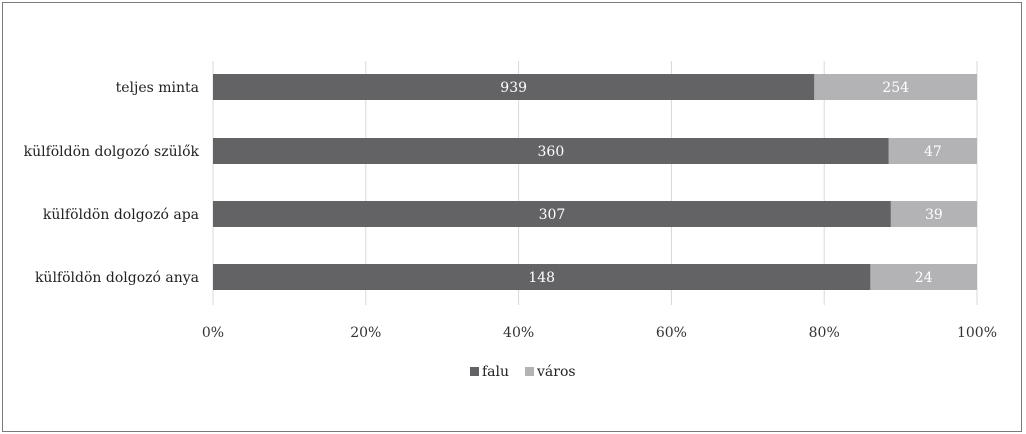 Image resolution: width=1026 pixels, height=434 pixels. What do you see at coordinates (157, 88) in the screenshot?
I see `category-label-teljes-minta: teljes minta` at bounding box center [157, 88].